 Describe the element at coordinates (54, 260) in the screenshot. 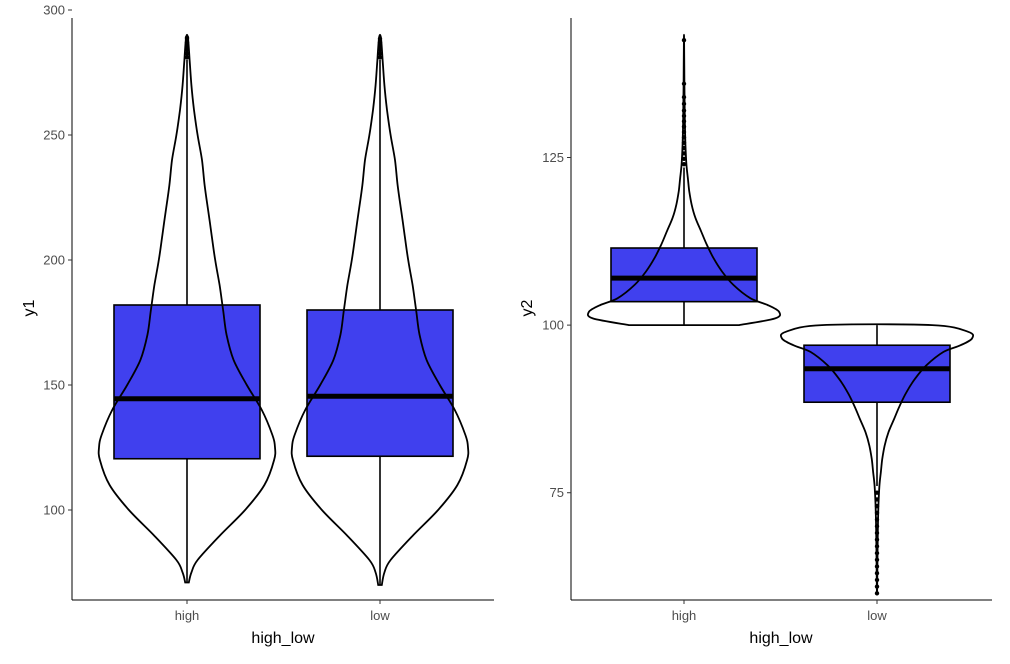

I see `y-tick-label: 200` at that location.